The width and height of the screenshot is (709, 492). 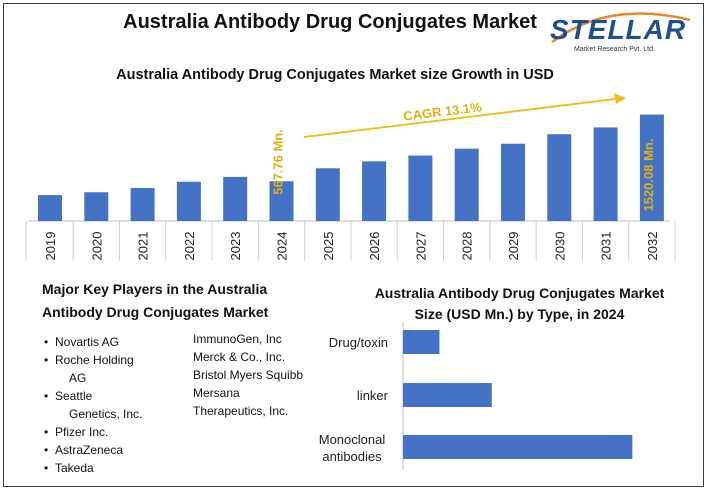 I want to click on x-tick-label: 2029, so click(x=513, y=246).